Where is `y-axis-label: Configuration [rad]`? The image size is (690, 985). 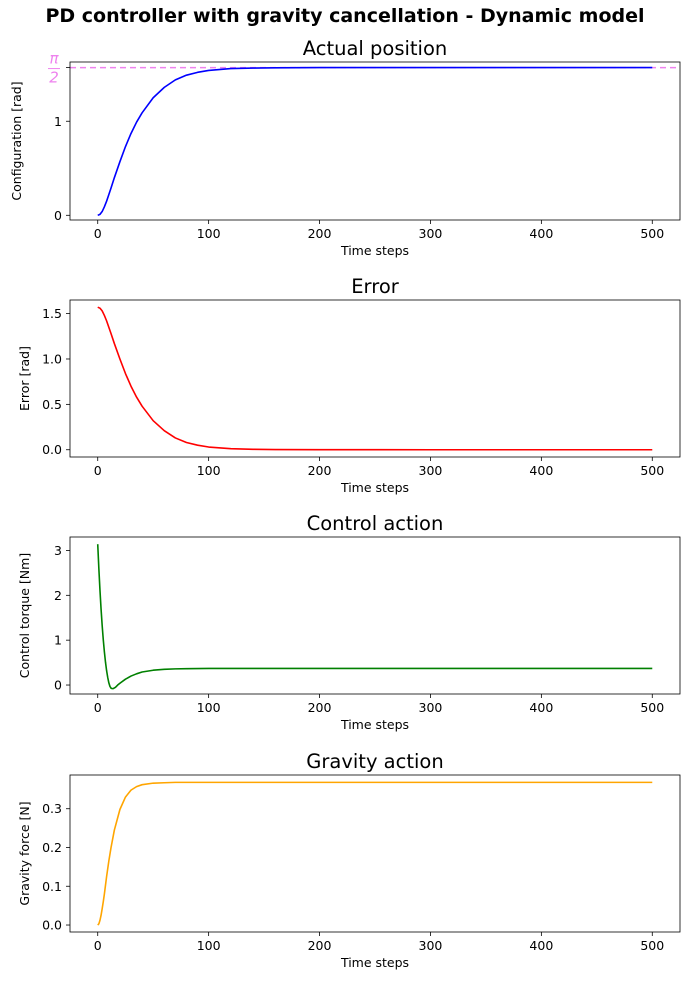 y-axis-label: Configuration [rad] is located at coordinates (16, 140).